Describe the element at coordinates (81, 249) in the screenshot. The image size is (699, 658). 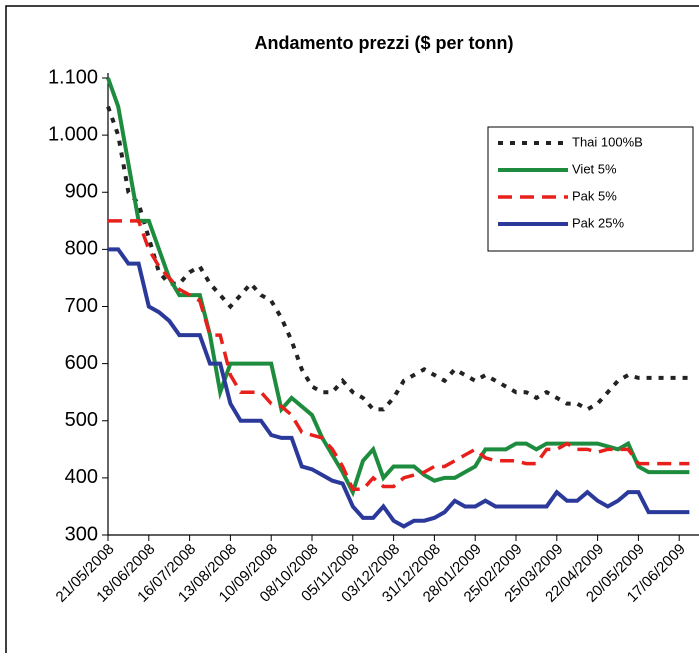
I see `y-tick-label: 800` at that location.